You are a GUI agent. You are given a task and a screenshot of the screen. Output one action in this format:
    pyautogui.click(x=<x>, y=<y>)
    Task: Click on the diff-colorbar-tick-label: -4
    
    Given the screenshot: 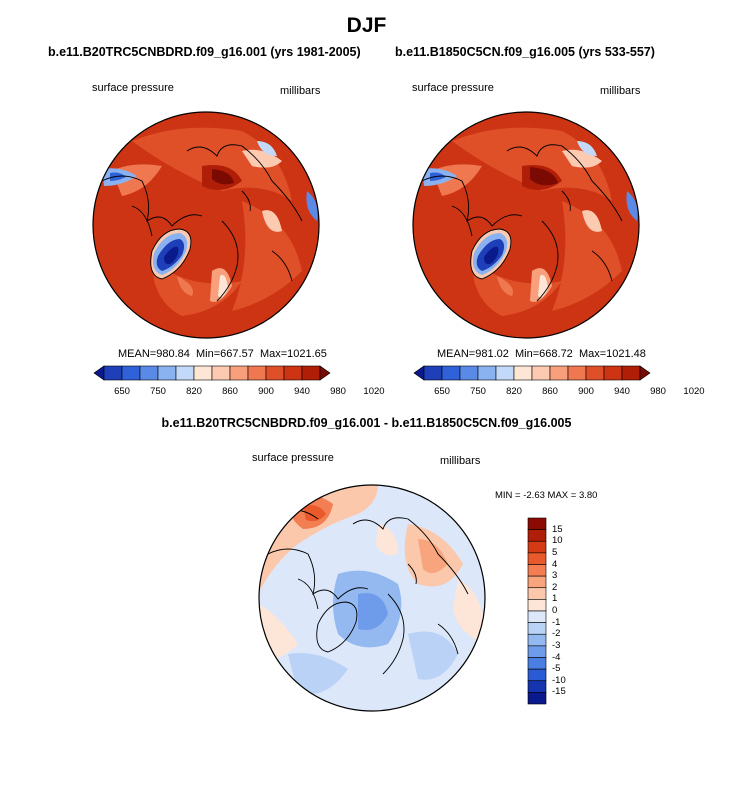 What is the action you would take?
    pyautogui.click(x=556, y=657)
    